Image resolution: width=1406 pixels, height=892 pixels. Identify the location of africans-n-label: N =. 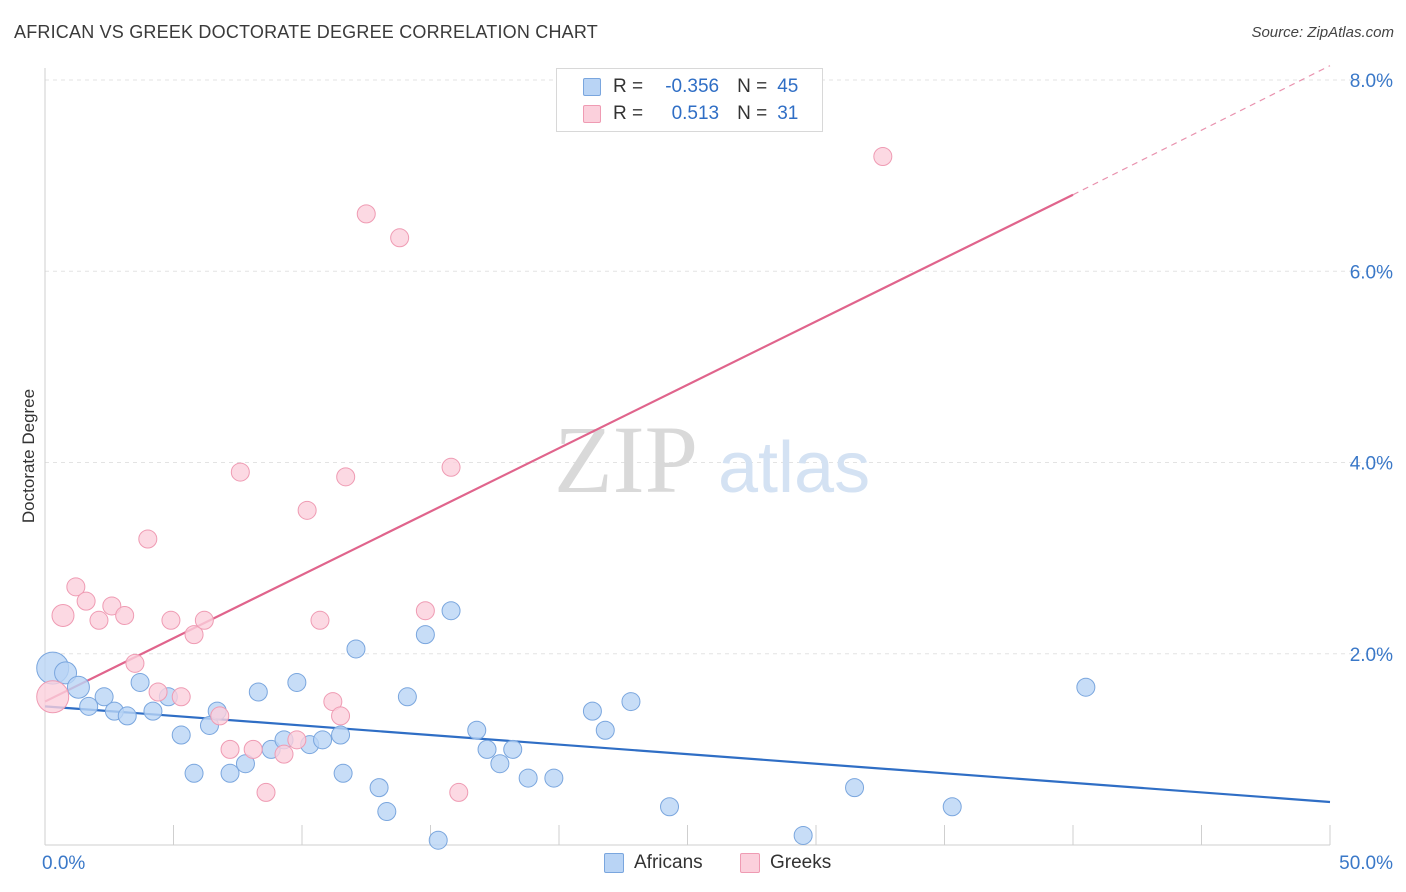
(752, 86).